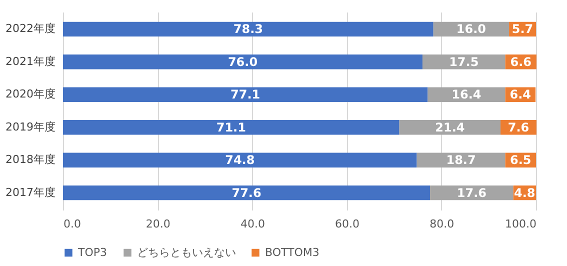 Image resolution: width=567 pixels, height=266 pixels. Describe the element at coordinates (450, 127) in the screenshot. I see `data-label: 21.4` at that location.